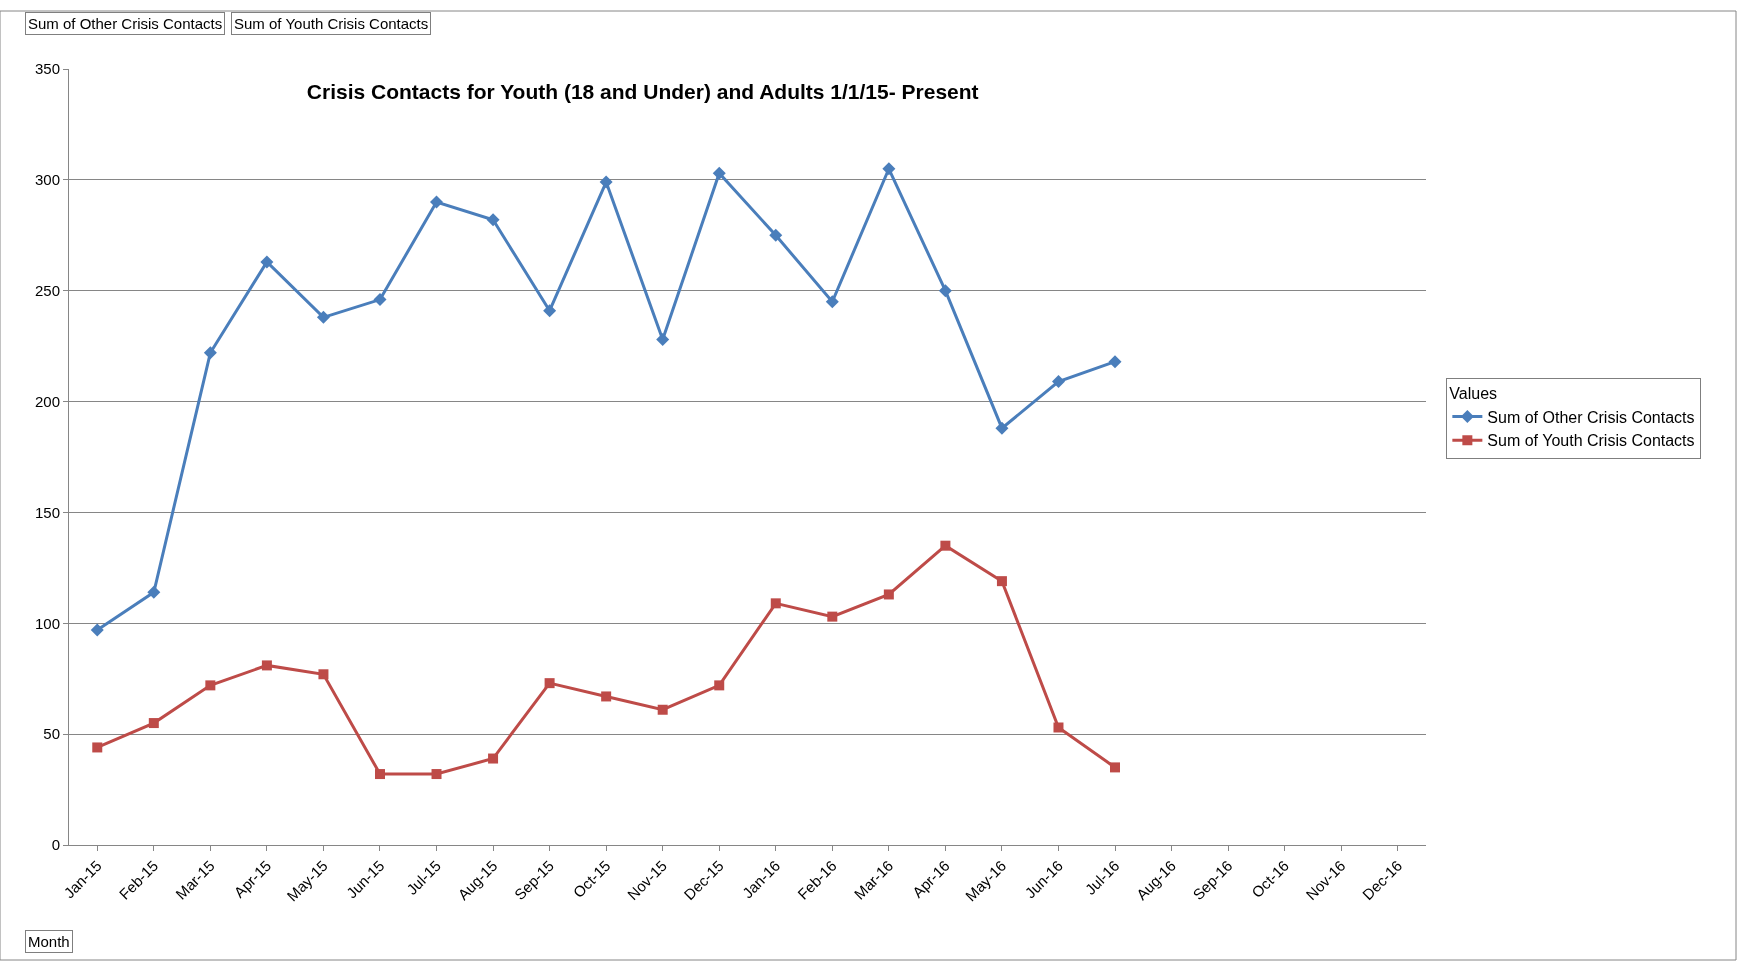  I want to click on y-tick-label: 100, so click(47, 623).